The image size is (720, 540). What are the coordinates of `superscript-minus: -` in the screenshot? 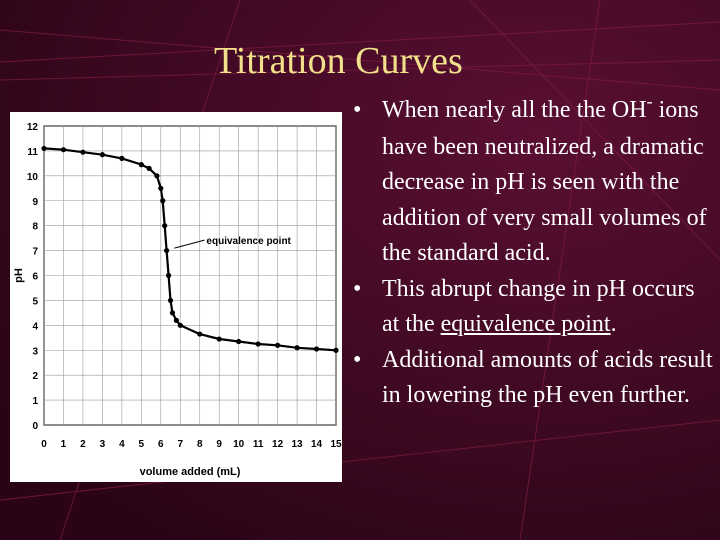 It's located at (649, 101).